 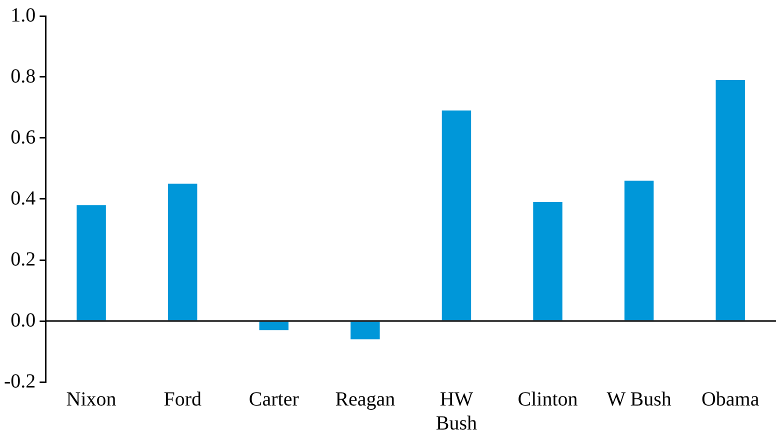 What do you see at coordinates (23, 15) in the screenshot?
I see `y-tick-label: 1.0` at bounding box center [23, 15].